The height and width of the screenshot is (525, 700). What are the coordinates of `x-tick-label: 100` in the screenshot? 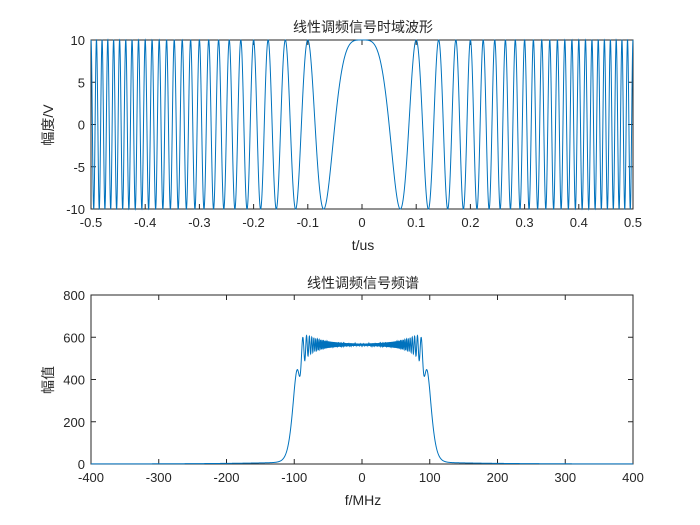 It's located at (430, 477).